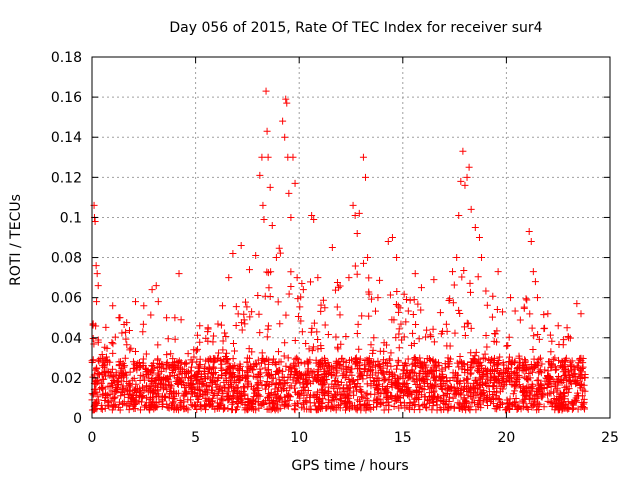 Image resolution: width=640 pixels, height=480 pixels. I want to click on x-tick-label: 20, so click(506, 438).